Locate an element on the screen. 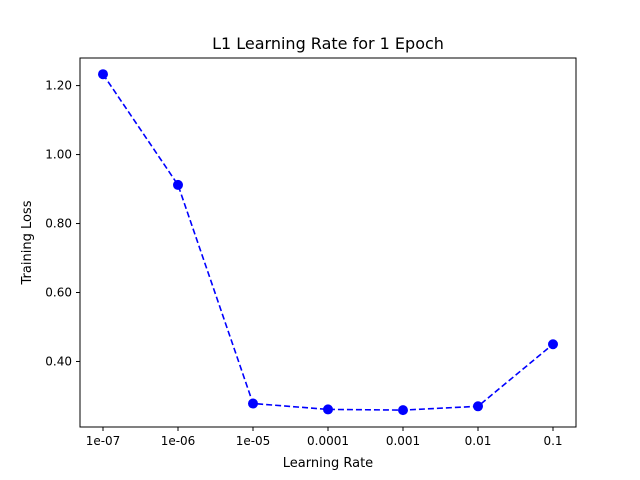 The height and width of the screenshot is (480, 640). y-tick-label: 0.80 is located at coordinates (58, 224).